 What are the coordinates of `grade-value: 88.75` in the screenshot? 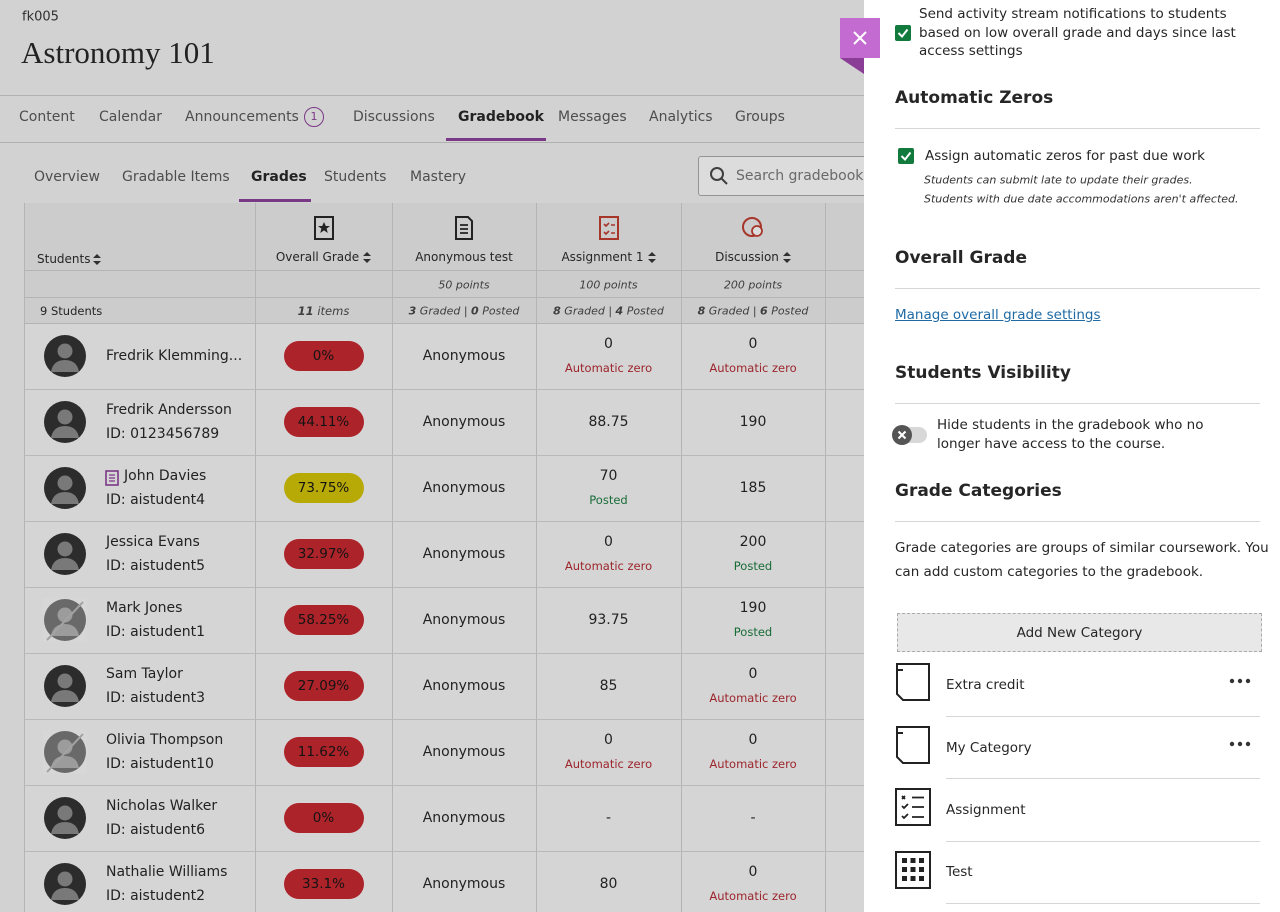 It's located at (608, 422).